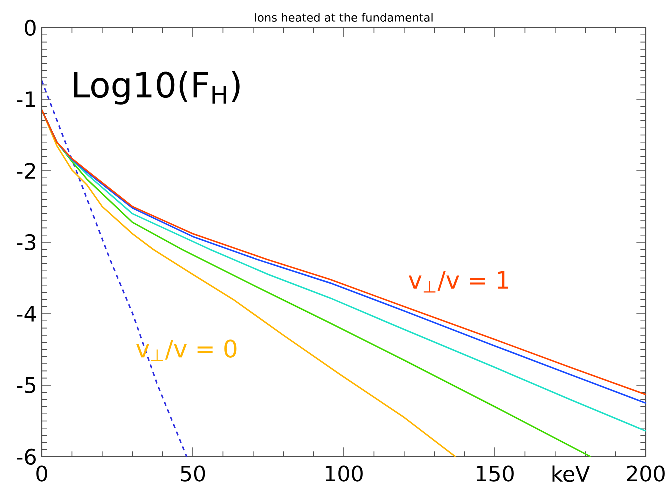  I want to click on y-tick-label: -5, so click(26, 386).